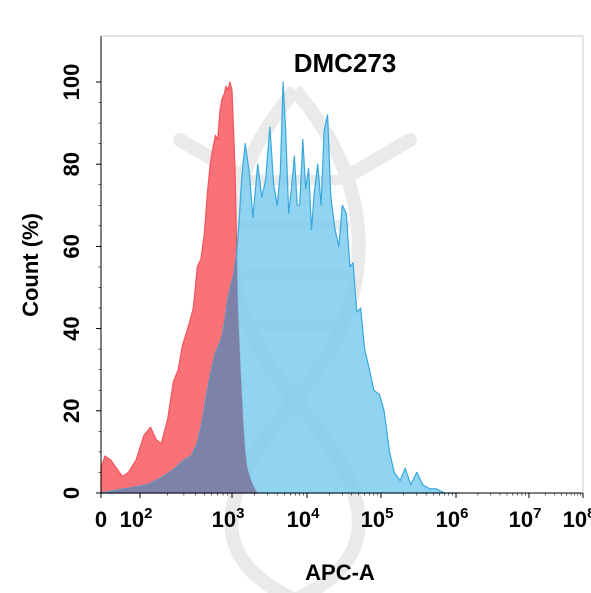 This screenshot has height=593, width=591. I want to click on watermark-arm-right, so click(380, 157).